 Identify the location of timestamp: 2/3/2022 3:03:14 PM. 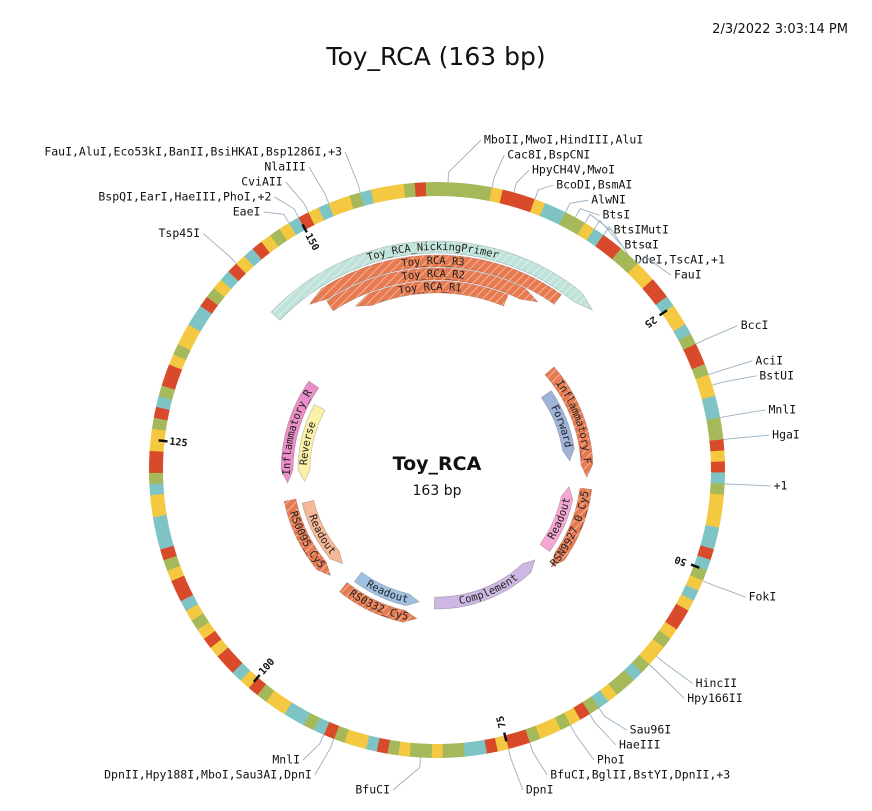
(780, 29).